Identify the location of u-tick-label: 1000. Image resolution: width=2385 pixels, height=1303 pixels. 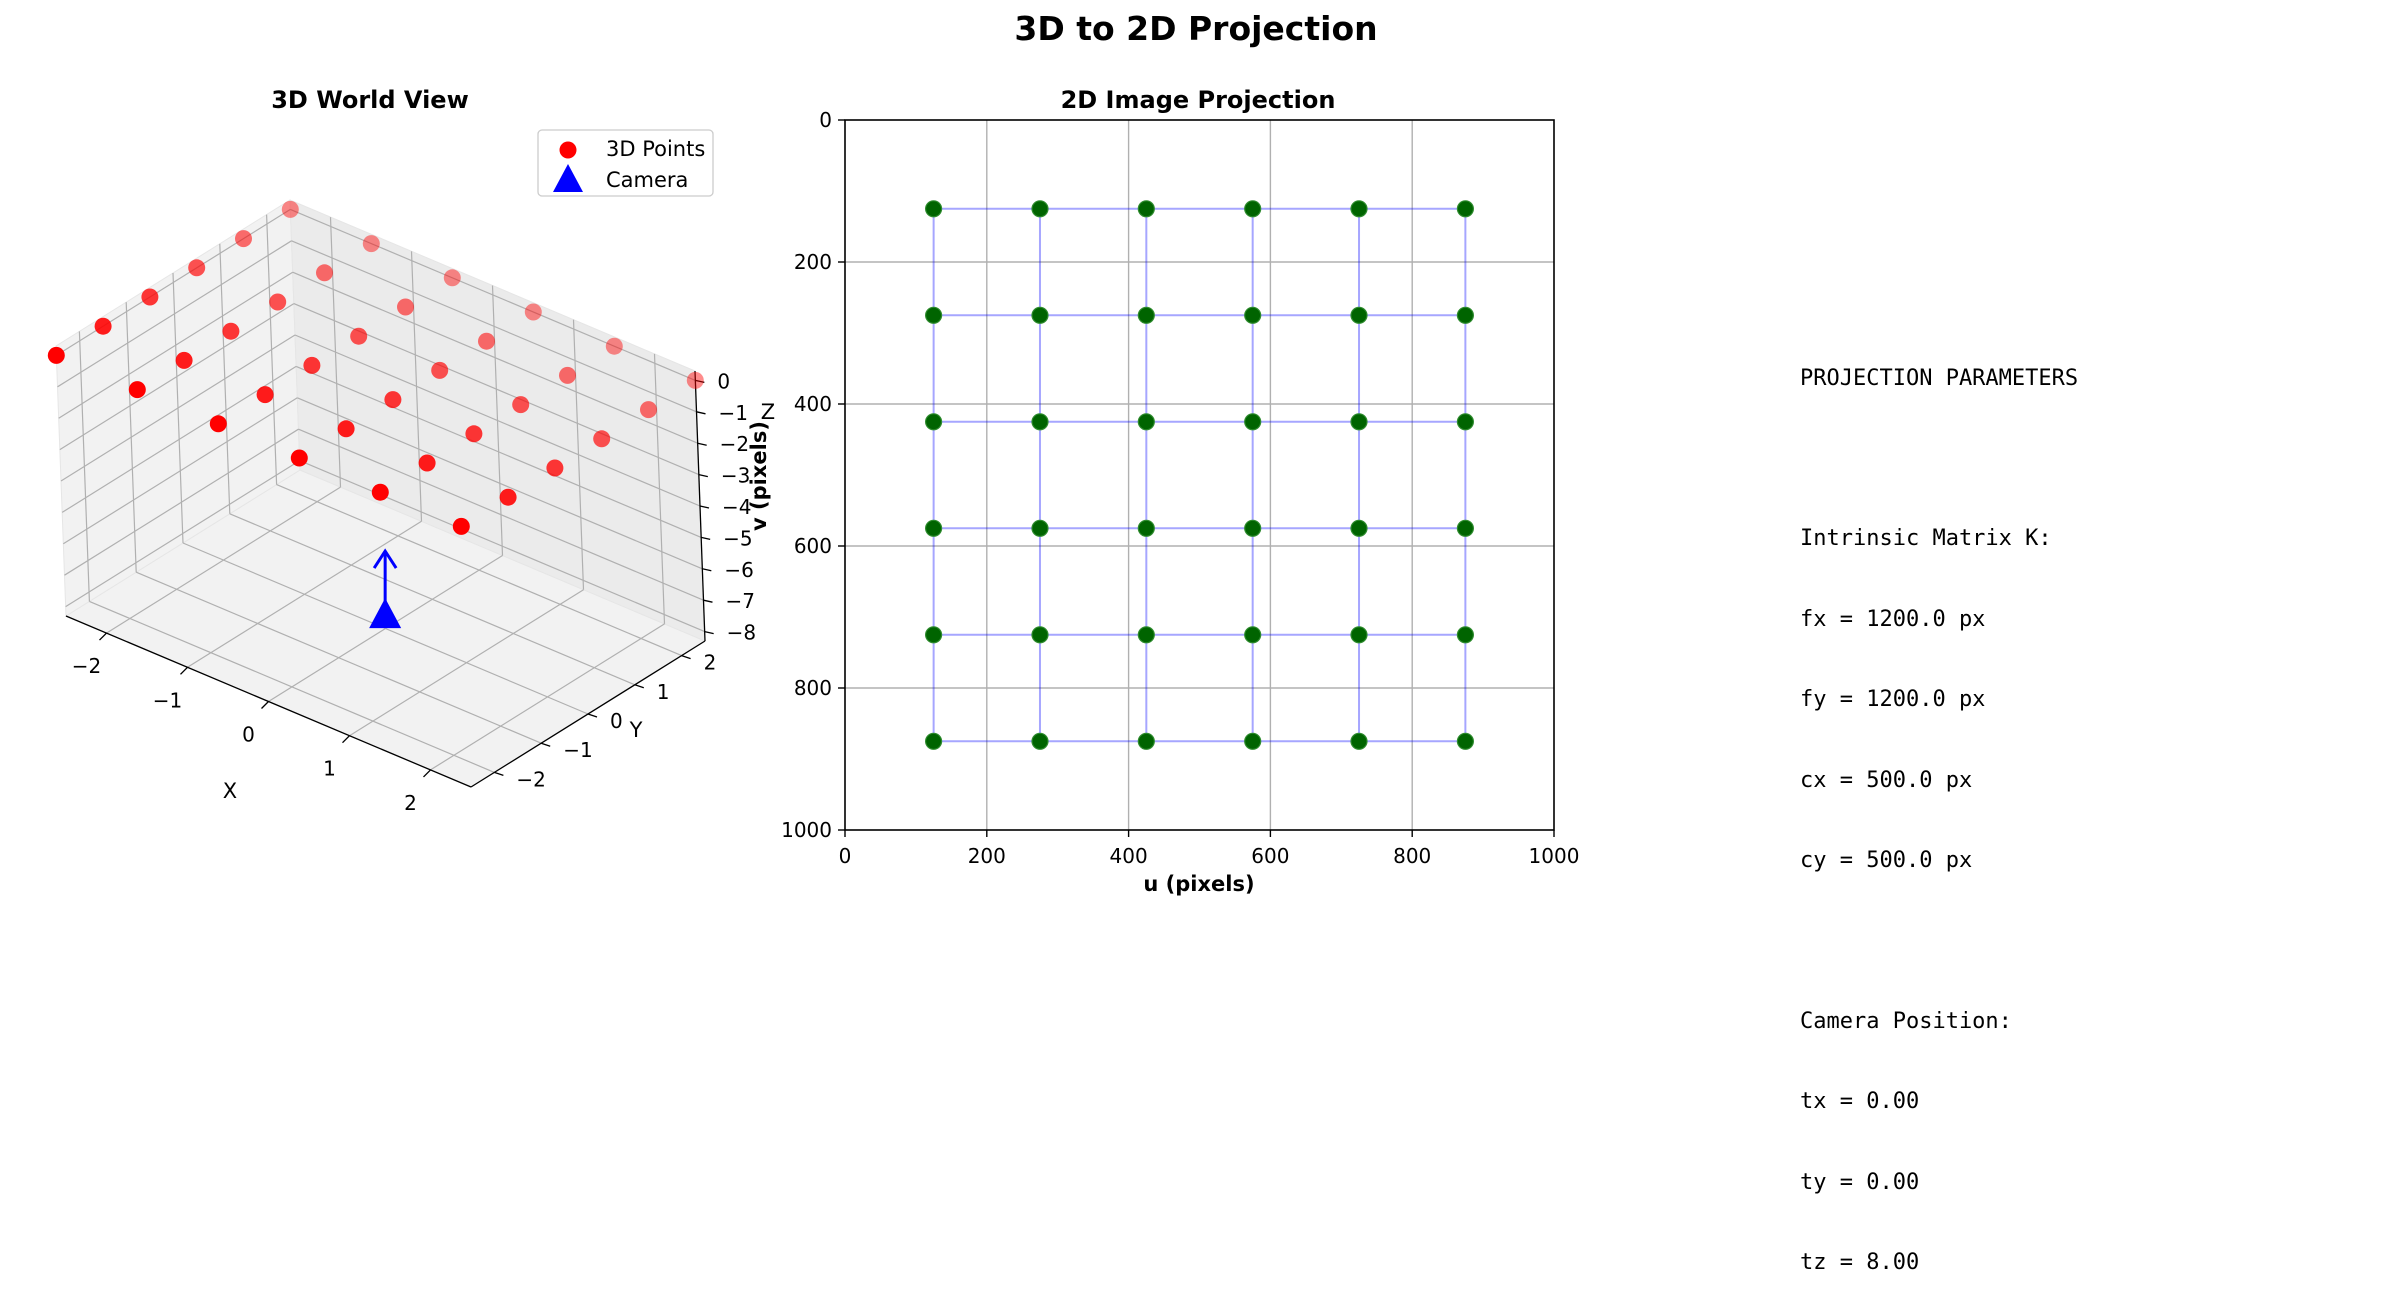
(1554, 856).